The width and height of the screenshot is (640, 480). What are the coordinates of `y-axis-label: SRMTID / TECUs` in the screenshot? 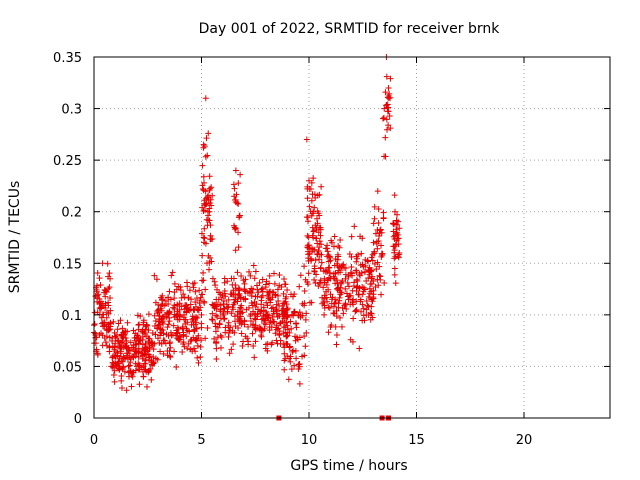 It's located at (15, 237).